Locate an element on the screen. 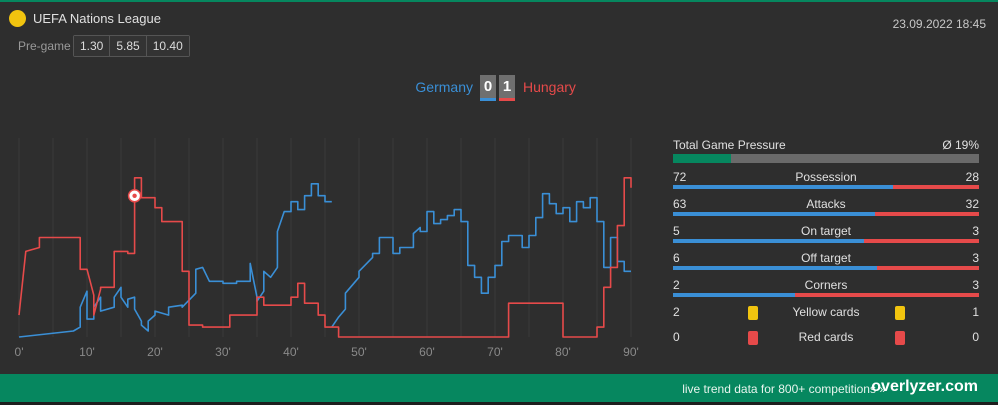 This screenshot has width=998, height=405. odd-home: 1.30 is located at coordinates (92, 46).